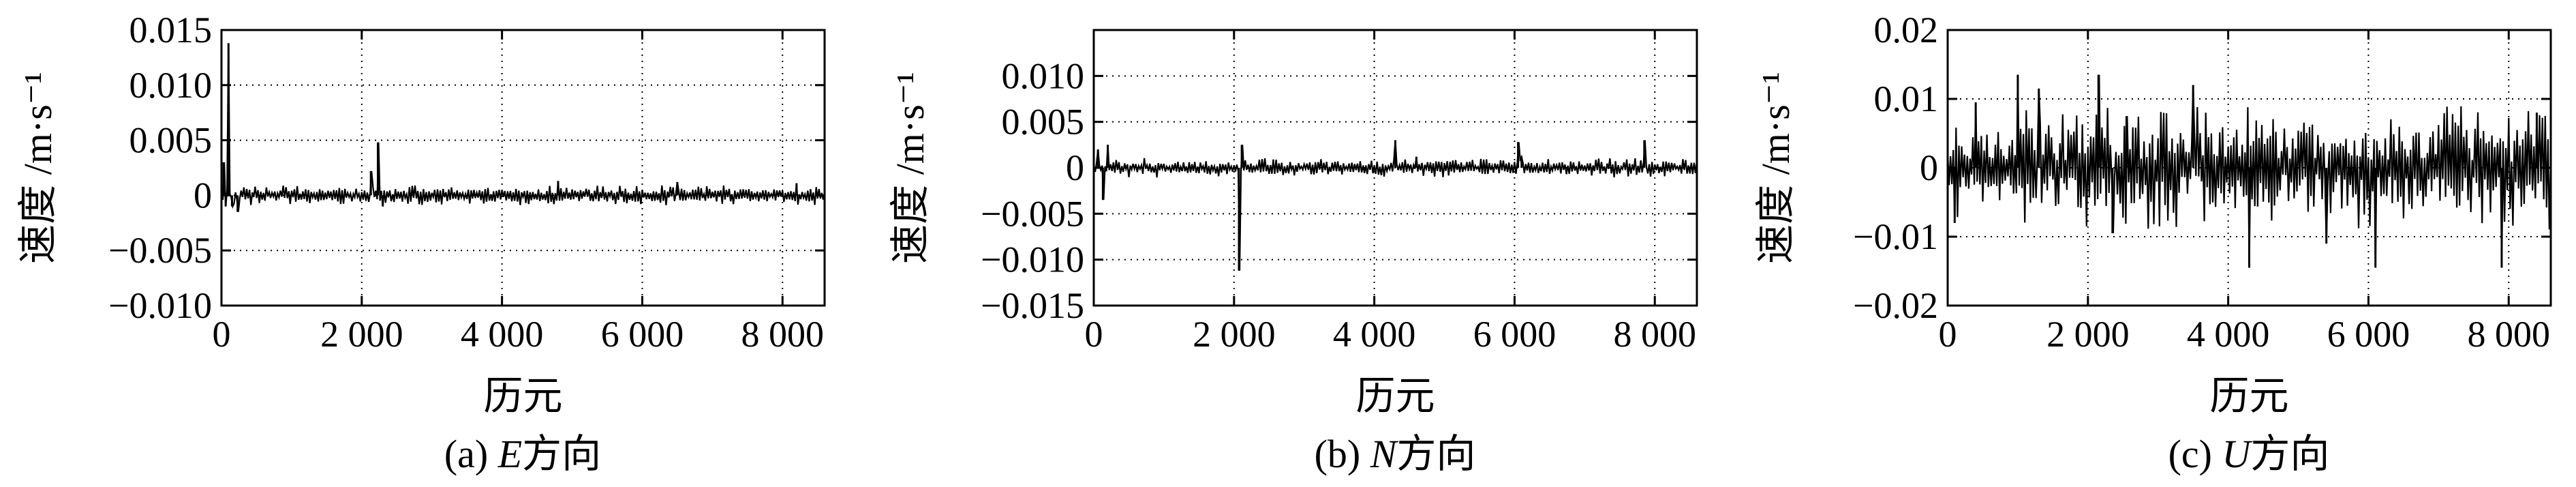  I want to click on caption-direction-letter: N, so click(1384, 454).